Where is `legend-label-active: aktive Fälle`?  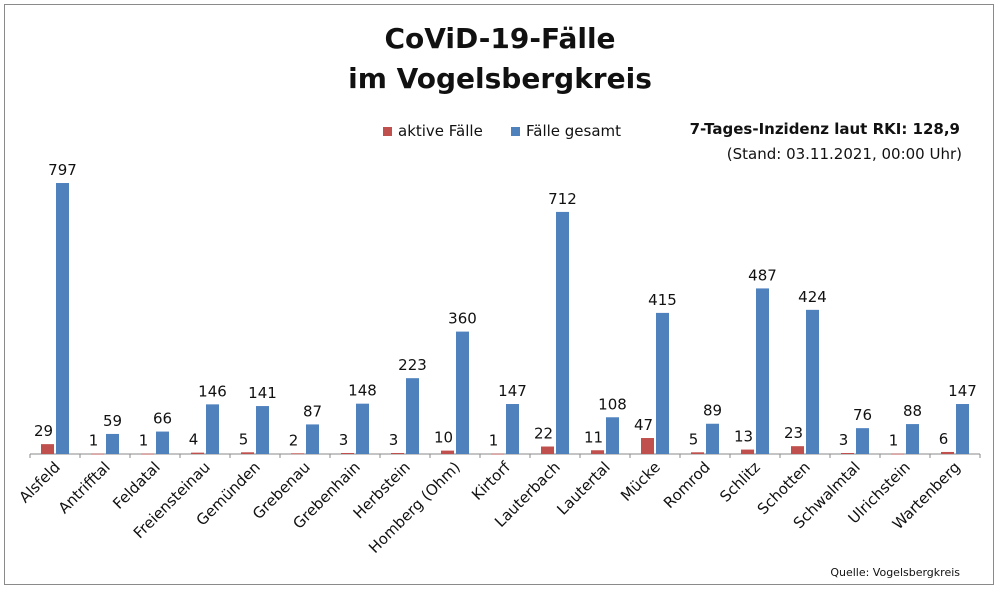 legend-label-active: aktive Fälle is located at coordinates (440, 131).